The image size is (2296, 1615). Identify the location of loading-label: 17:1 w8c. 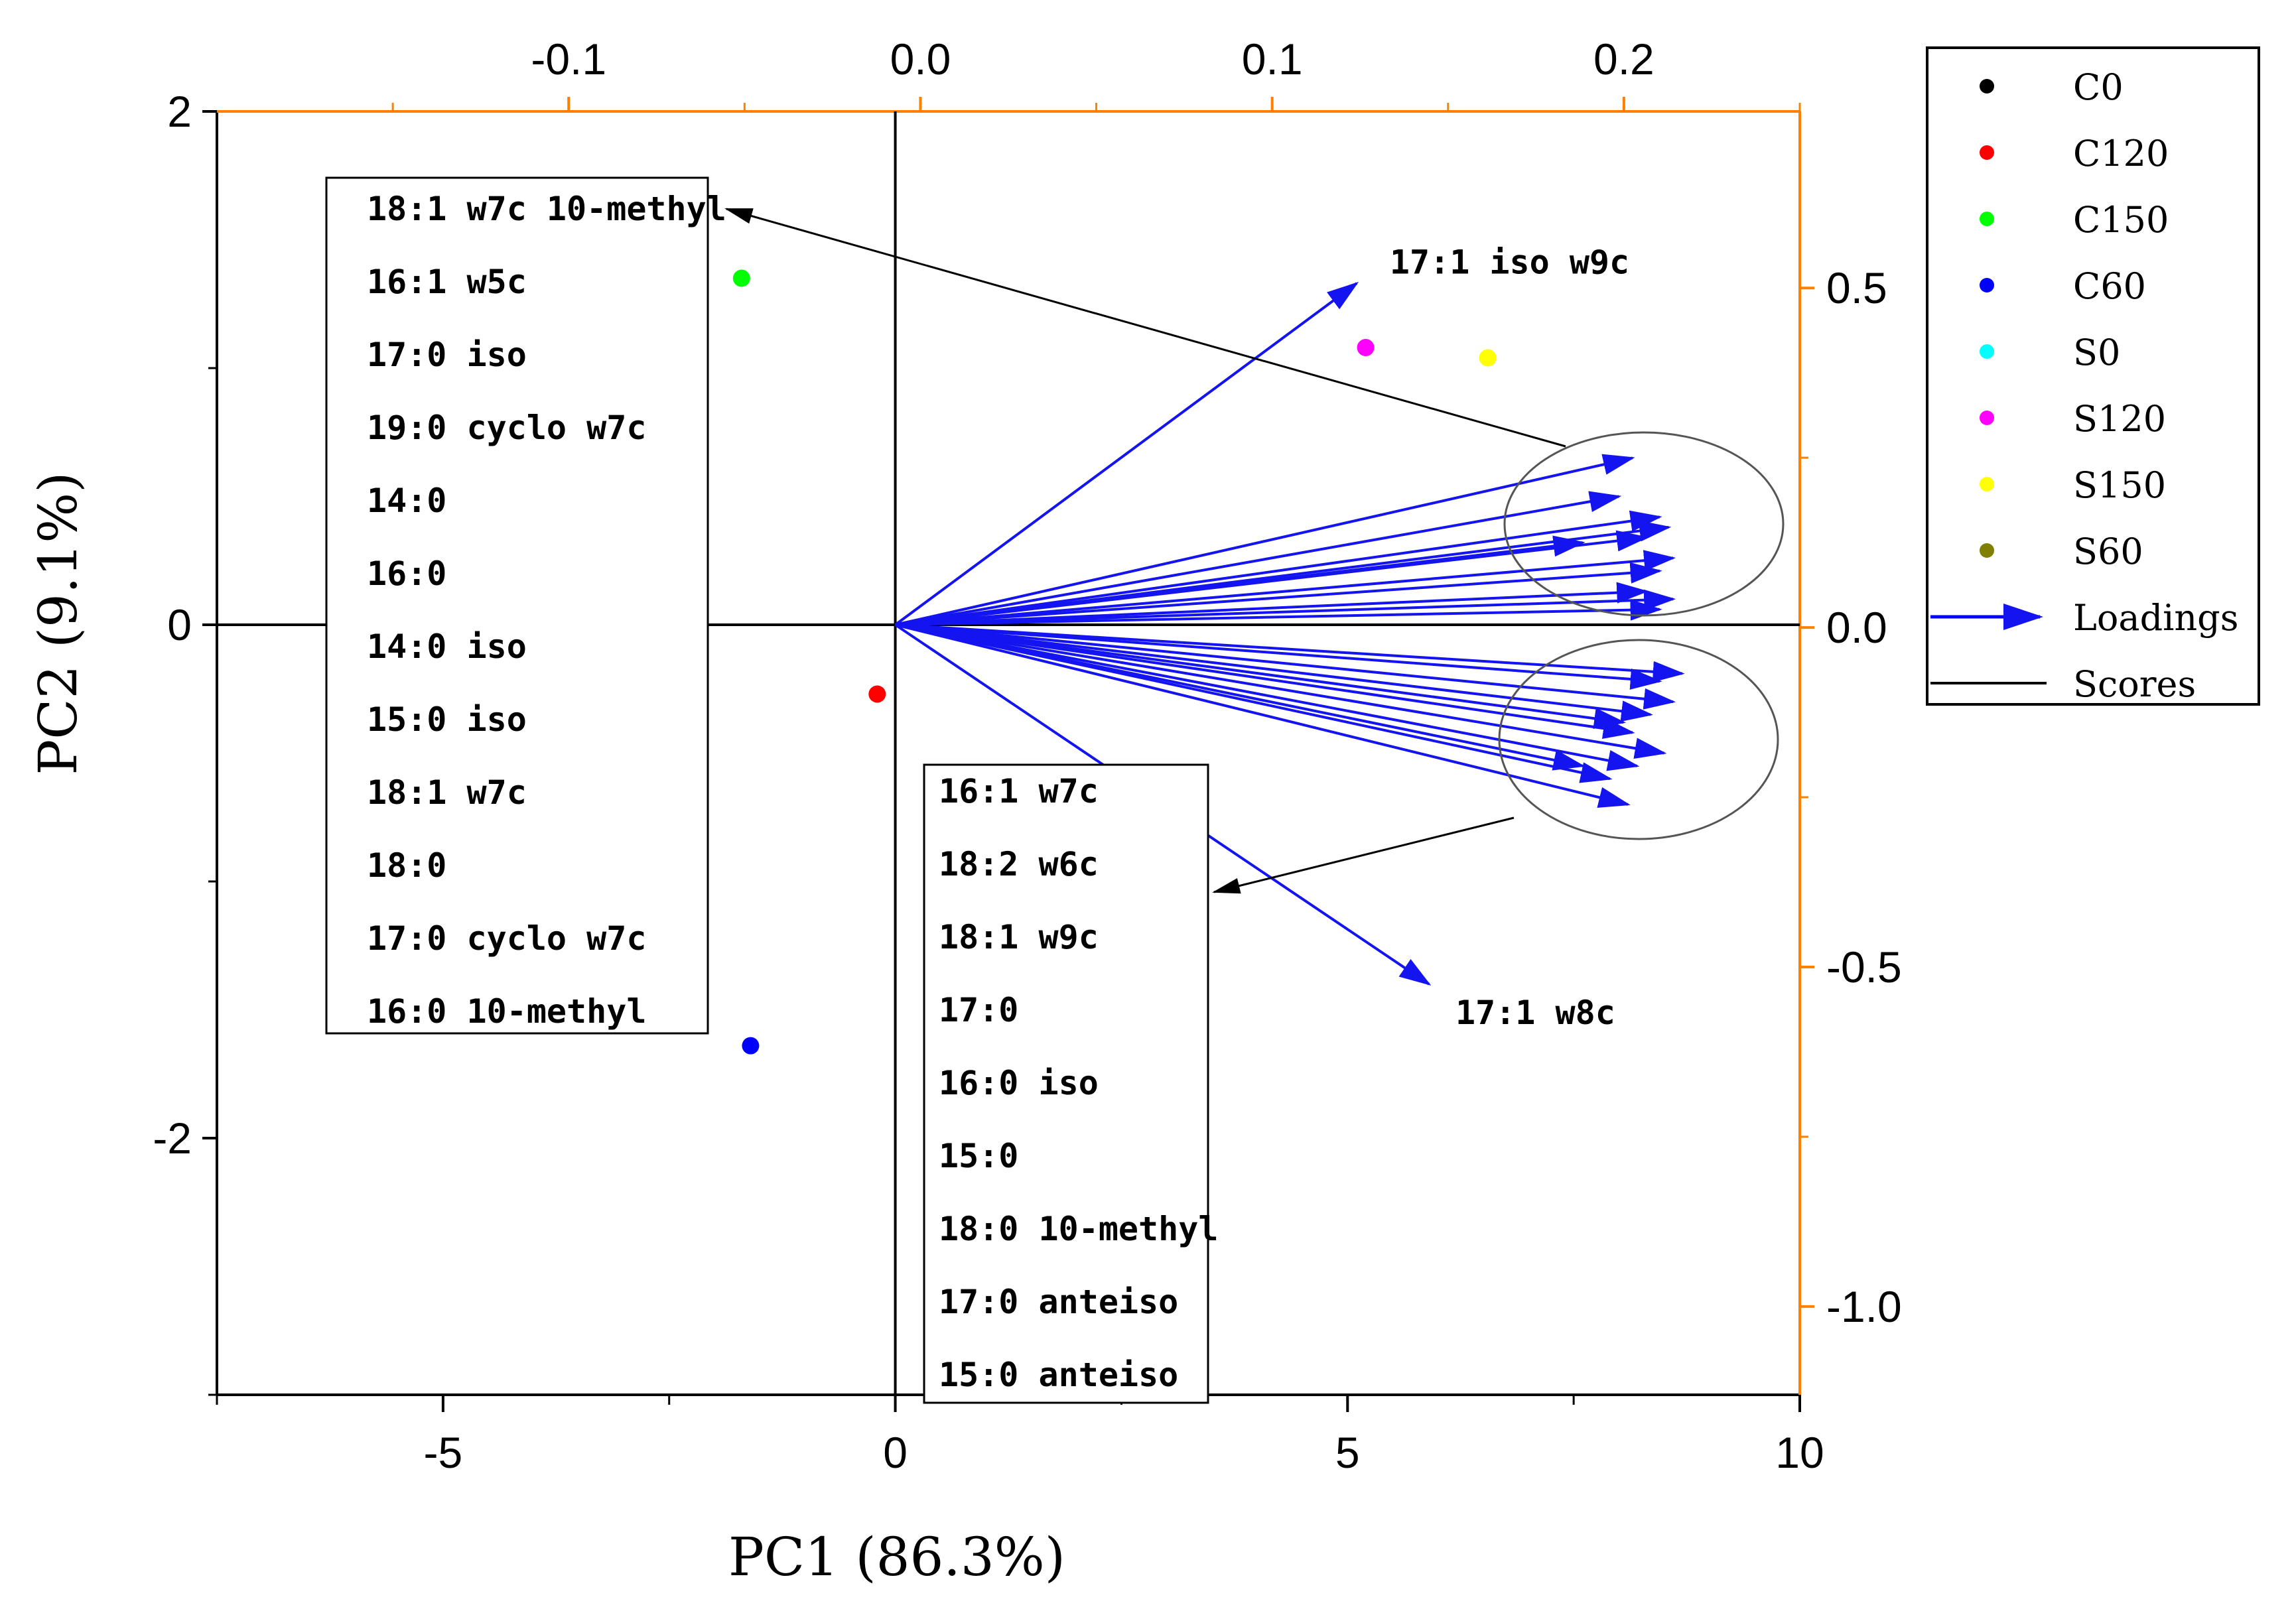
(1535, 1013).